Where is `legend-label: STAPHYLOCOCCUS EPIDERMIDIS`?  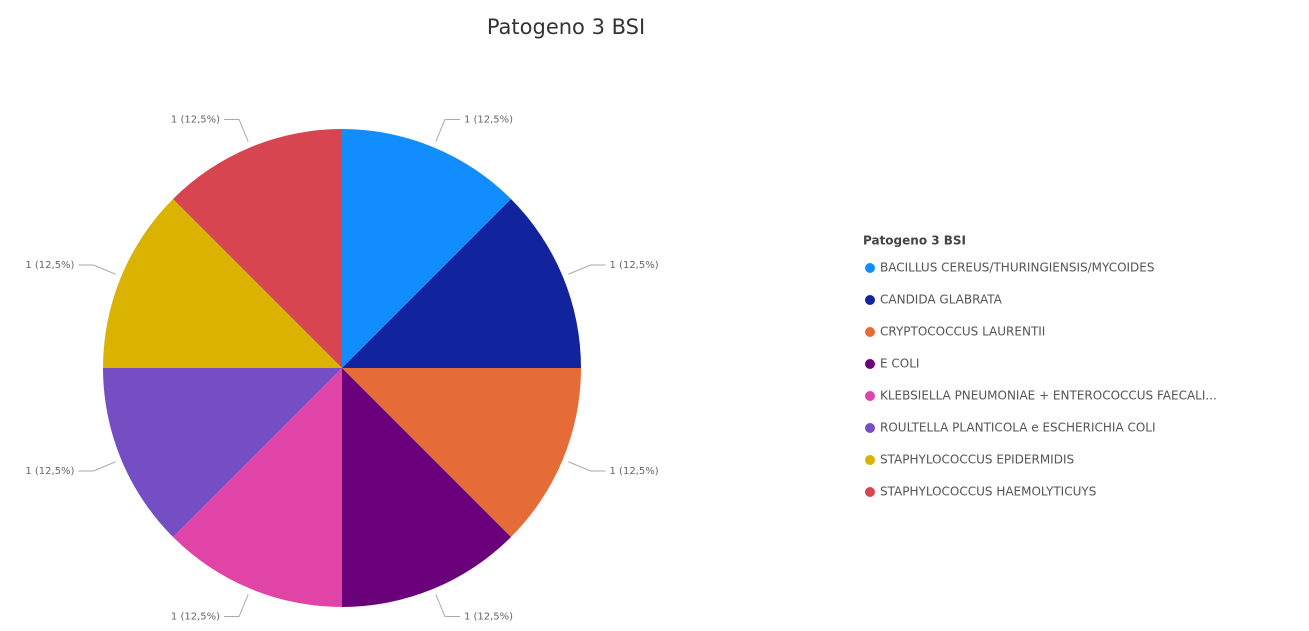 legend-label: STAPHYLOCOCCUS EPIDERMIDIS is located at coordinates (977, 460).